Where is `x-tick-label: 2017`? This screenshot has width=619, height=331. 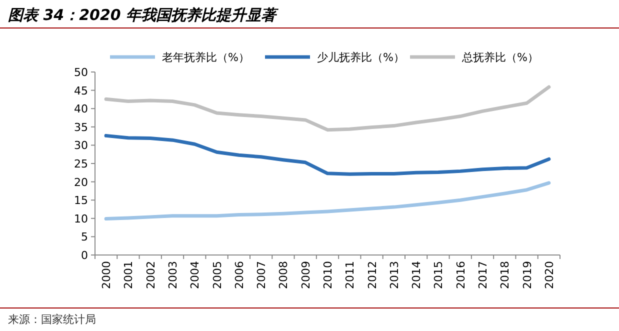 x-tick-label: 2017 is located at coordinates (483, 275).